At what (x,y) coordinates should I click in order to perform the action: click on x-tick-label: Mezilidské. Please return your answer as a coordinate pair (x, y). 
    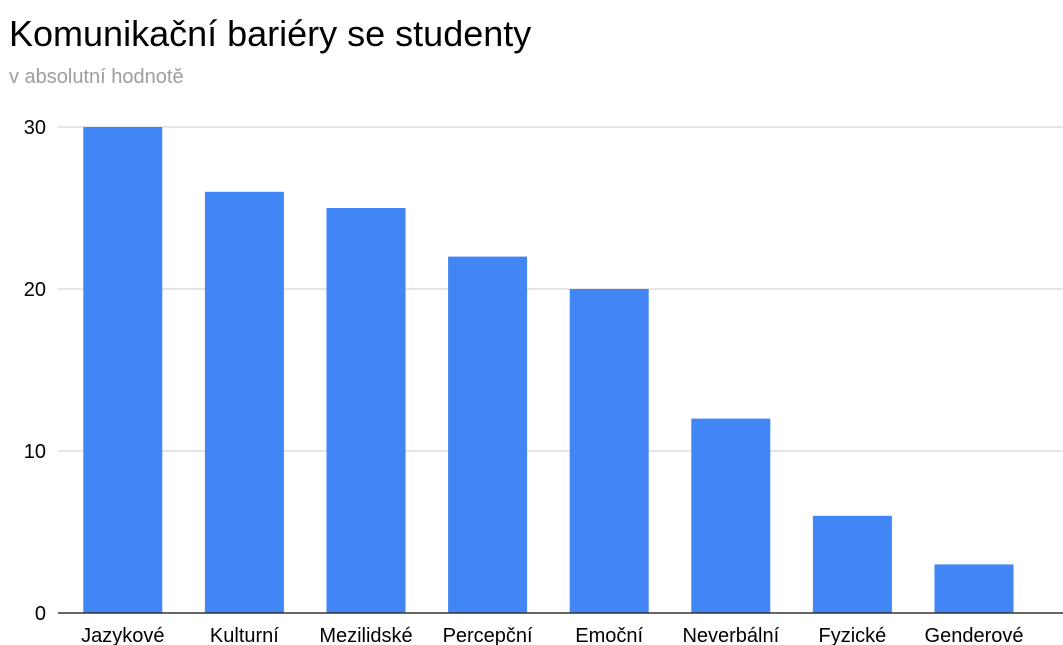
    Looking at the image, I should click on (365, 635).